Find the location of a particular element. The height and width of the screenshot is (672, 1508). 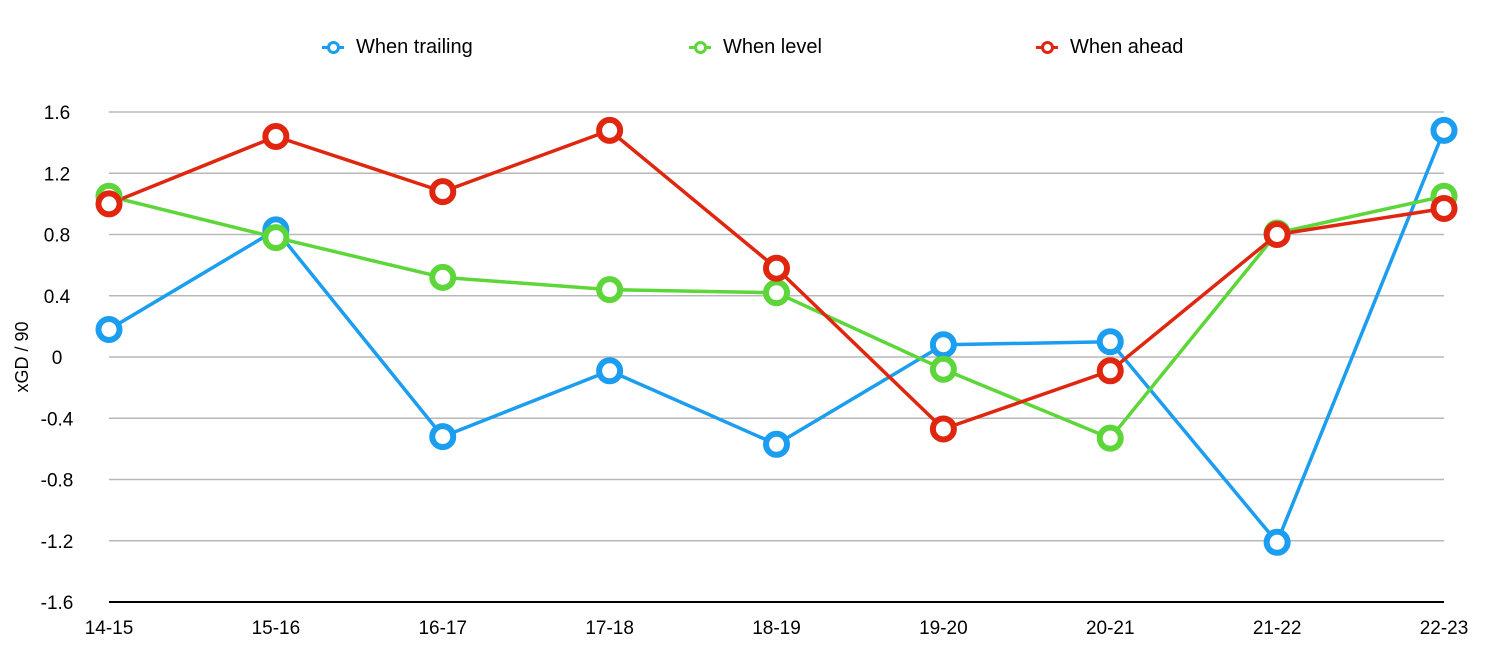

y-tick-label: 0 is located at coordinates (57, 358).